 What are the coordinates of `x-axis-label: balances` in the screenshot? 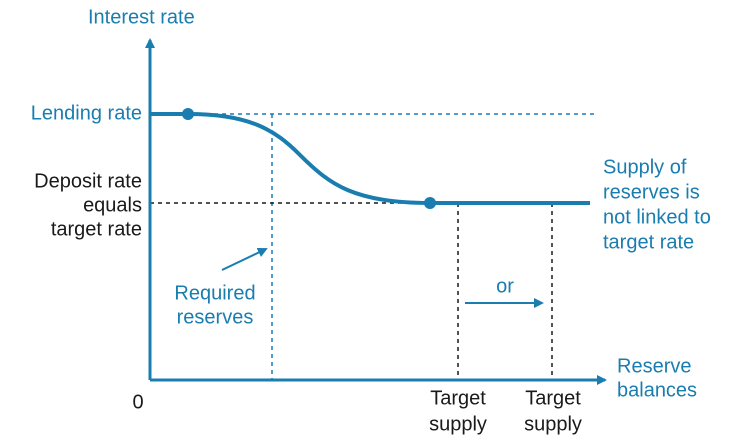 It's located at (657, 390).